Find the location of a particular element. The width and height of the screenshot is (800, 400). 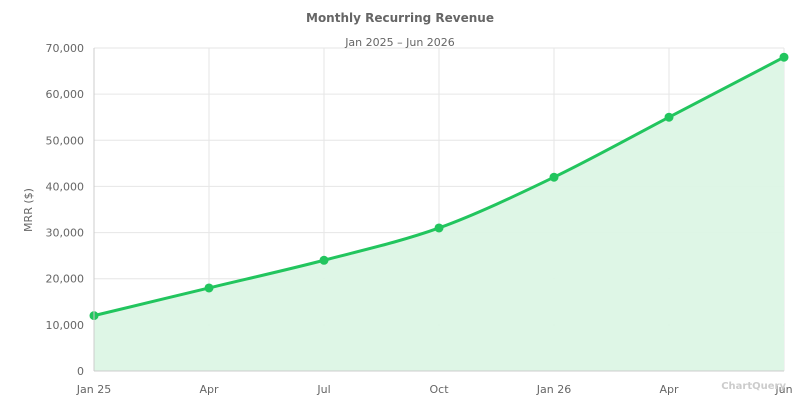

watermark: ChartQuery is located at coordinates (753, 386).